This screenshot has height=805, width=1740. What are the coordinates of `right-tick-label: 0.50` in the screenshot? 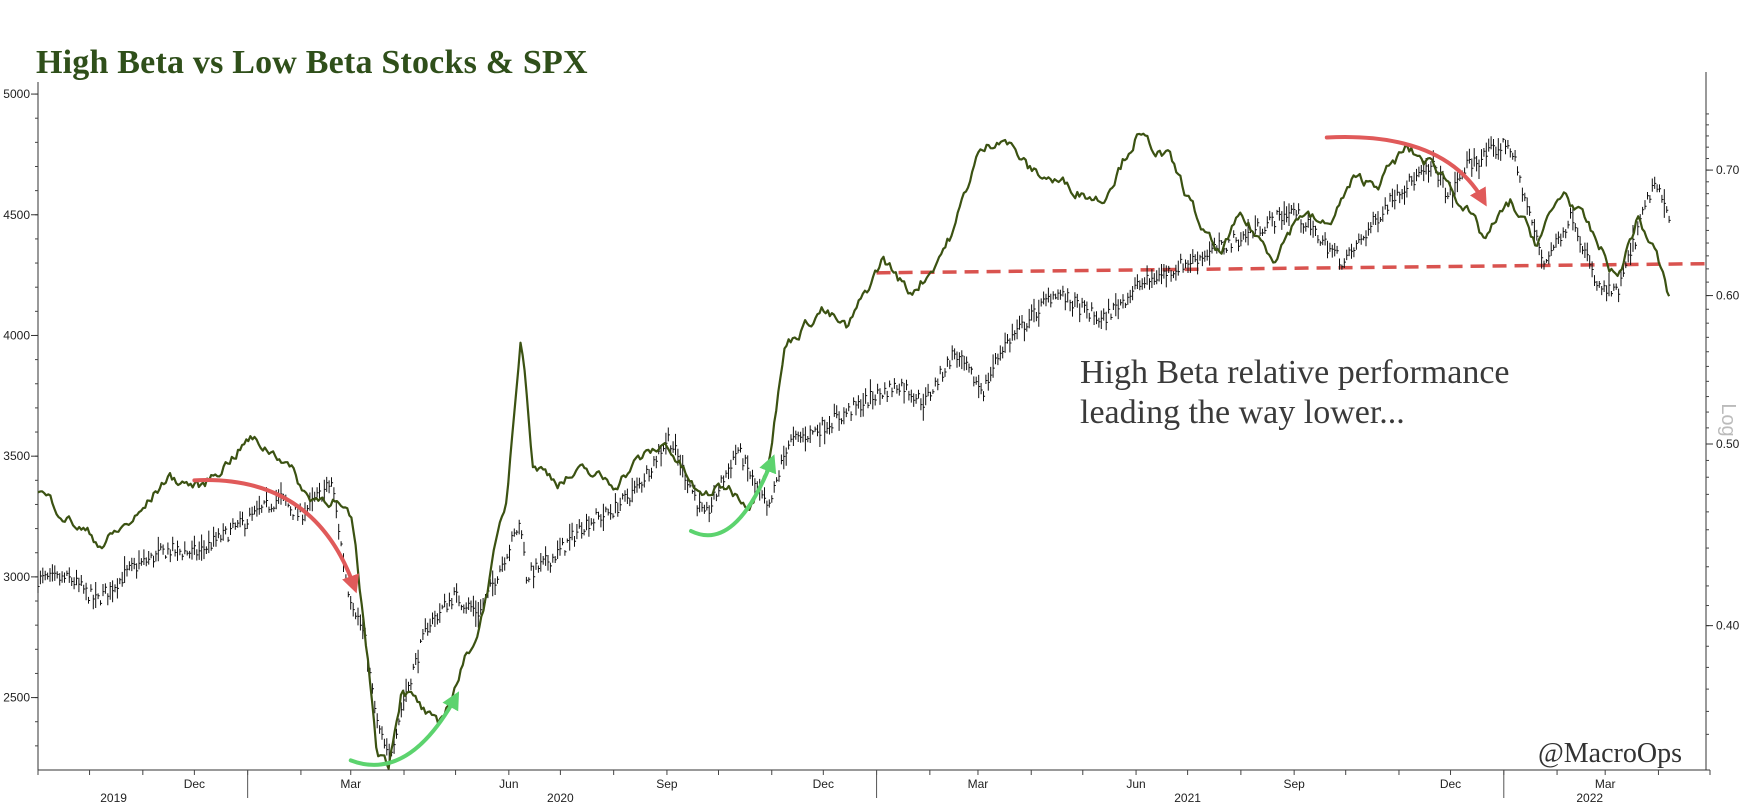 It's located at (1728, 444).